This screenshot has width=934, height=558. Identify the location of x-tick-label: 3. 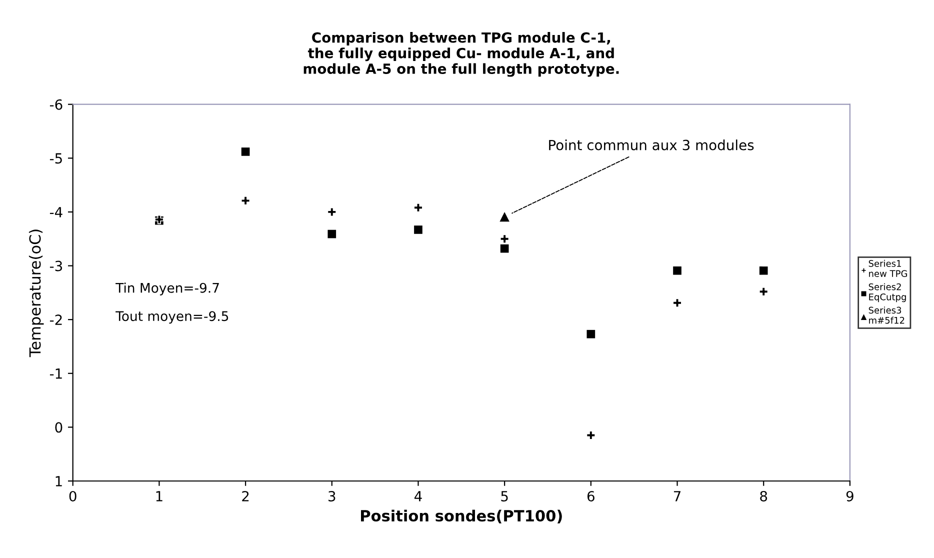
(332, 496).